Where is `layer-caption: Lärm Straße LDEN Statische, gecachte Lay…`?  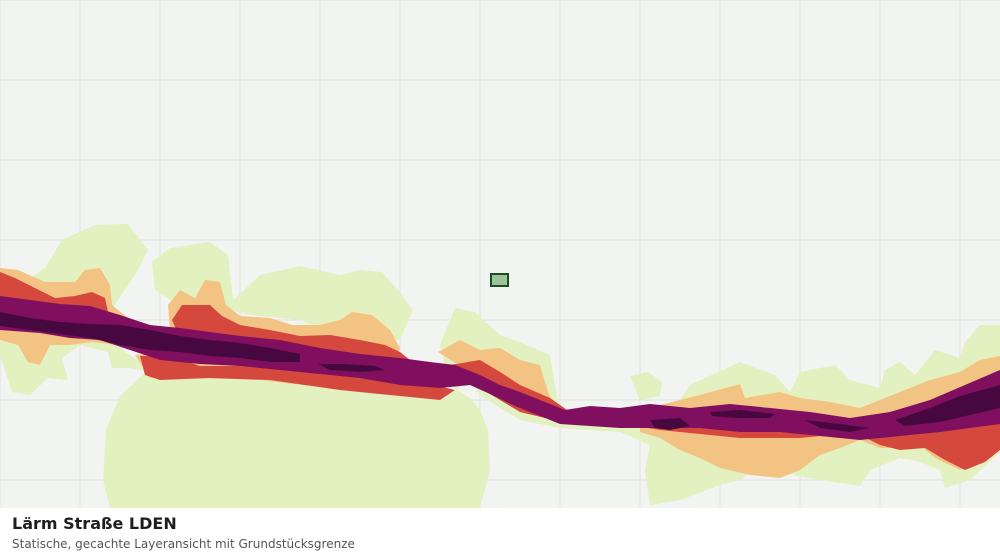 layer-caption: Lärm Straße LDEN Statische, gecachte Lay… is located at coordinates (500, 534).